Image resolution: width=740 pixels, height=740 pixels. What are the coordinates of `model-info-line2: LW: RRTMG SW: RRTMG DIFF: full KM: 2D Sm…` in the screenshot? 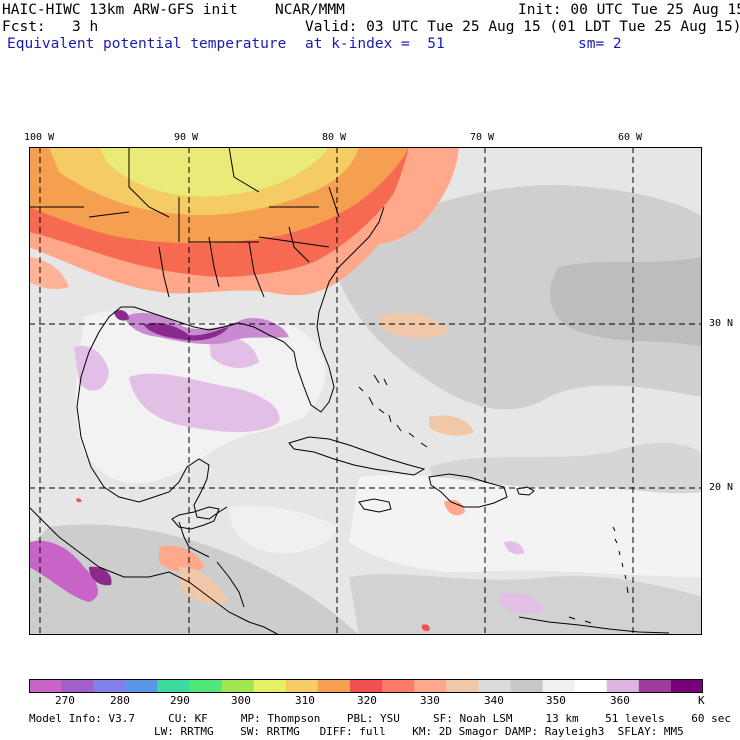 It's located at (419, 731).